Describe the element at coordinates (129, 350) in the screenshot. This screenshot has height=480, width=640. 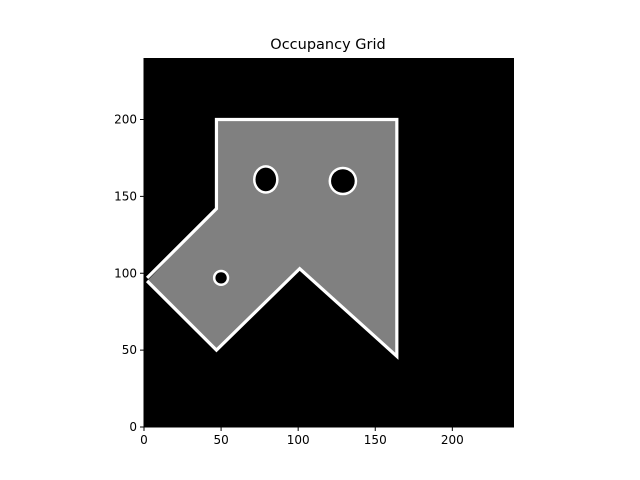
I see `y-tick-label: 50` at that location.